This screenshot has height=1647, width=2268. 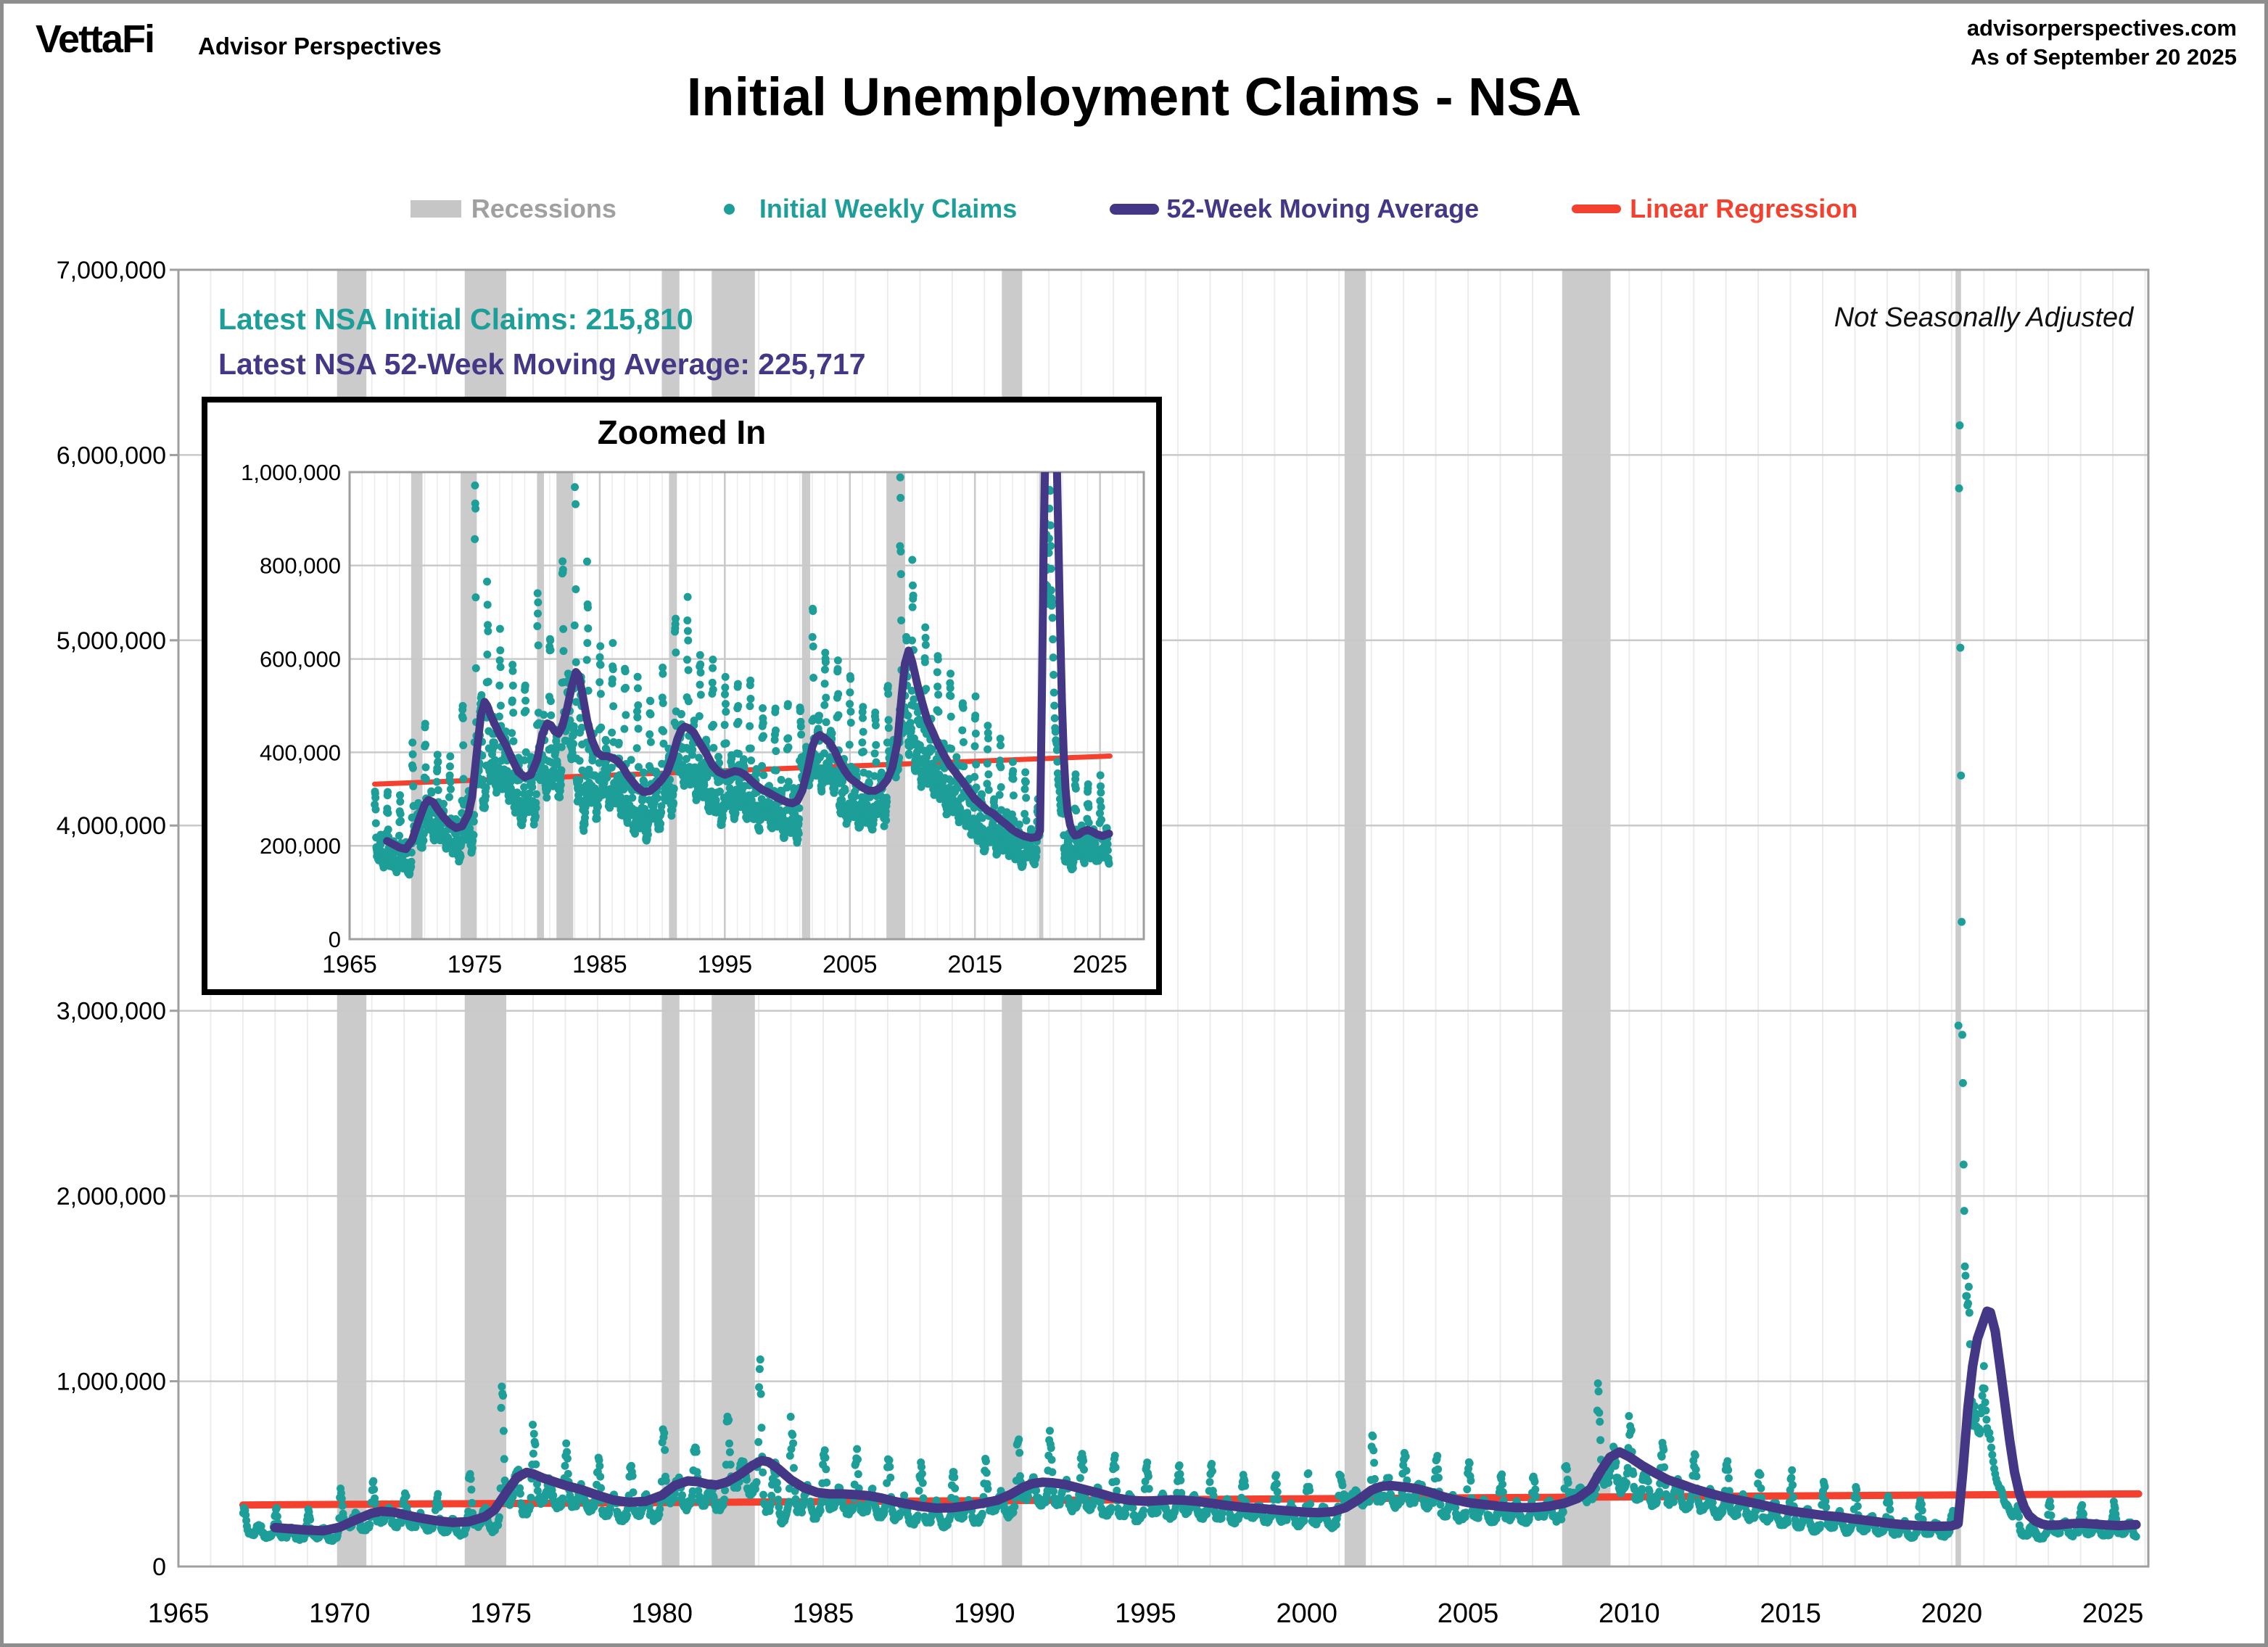 I want to click on nsa-note: Not Seasonally Adjusted, so click(x=1984, y=317).